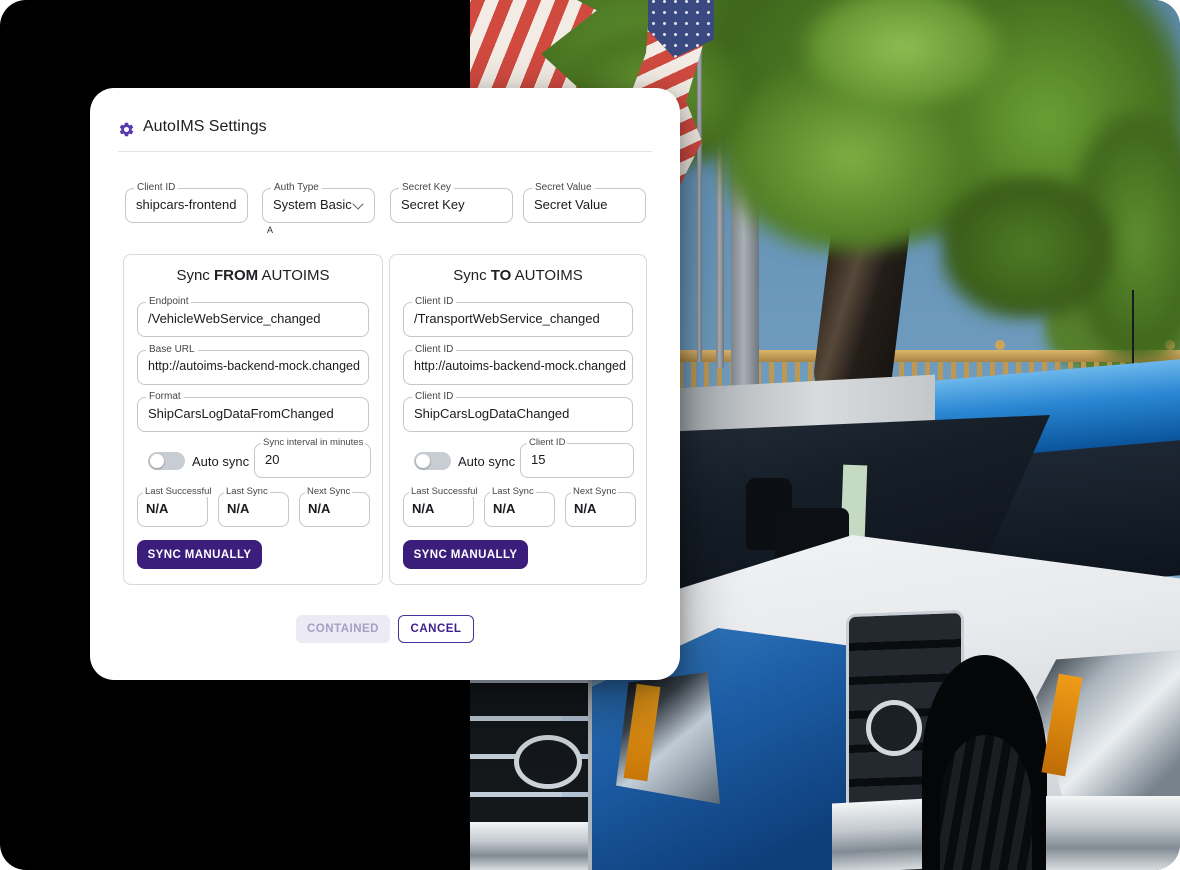  I want to click on auth-type-note: A, so click(270, 230).